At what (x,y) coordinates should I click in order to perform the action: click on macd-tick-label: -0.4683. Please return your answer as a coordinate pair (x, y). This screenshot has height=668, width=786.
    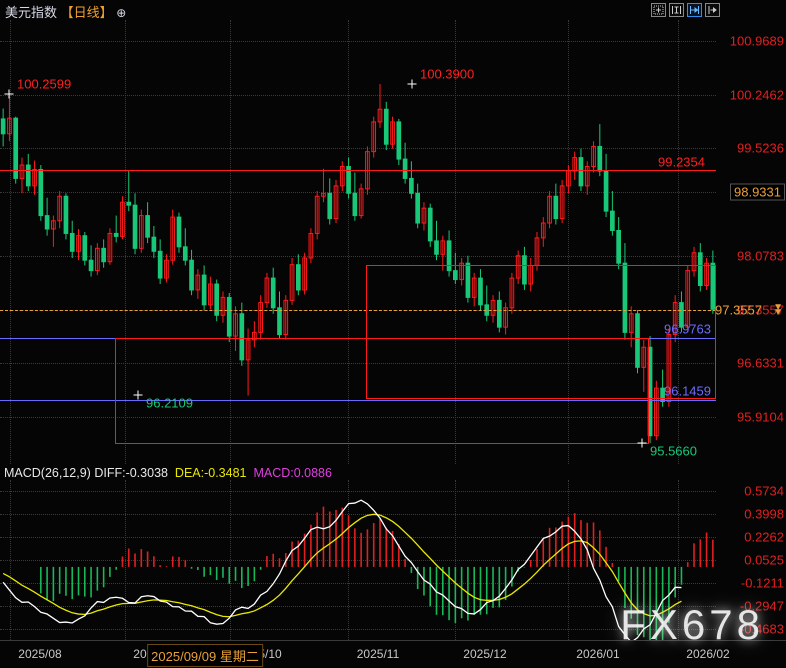
    Looking at the image, I should click on (761, 629).